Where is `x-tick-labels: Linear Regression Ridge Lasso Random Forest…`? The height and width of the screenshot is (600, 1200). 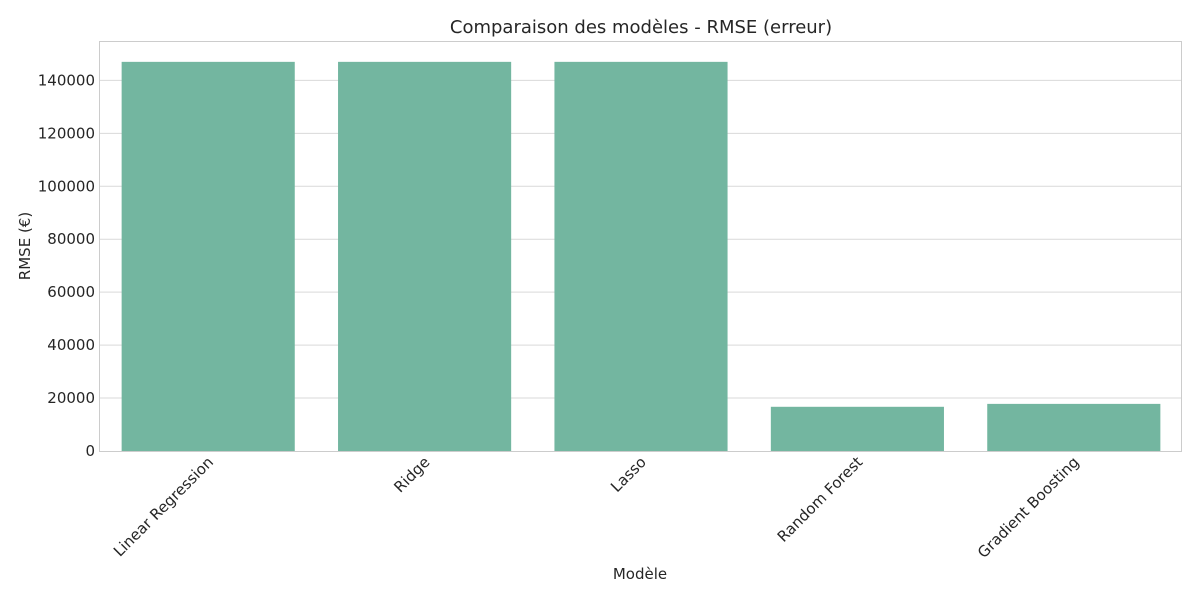
x-tick-labels: Linear Regression Ridge Lasso Random Forest… is located at coordinates (596, 507).